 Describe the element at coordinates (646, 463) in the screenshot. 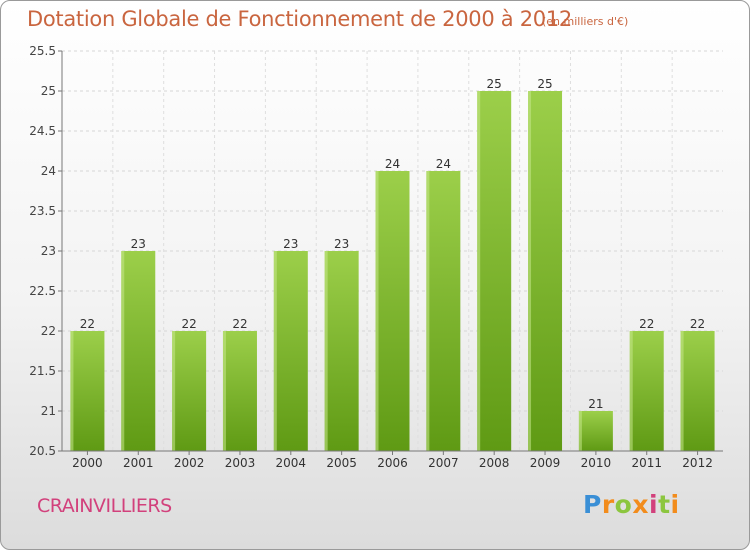

I see `x-tick-label: 2011` at that location.